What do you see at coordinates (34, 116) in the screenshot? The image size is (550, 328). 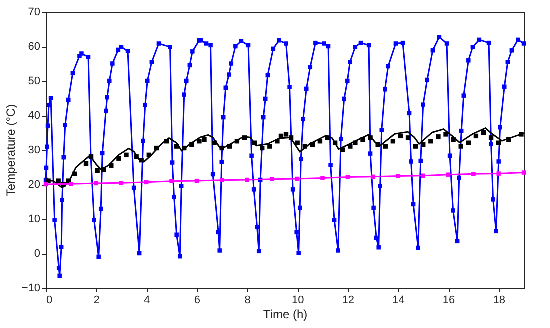 I see `y-tick-label: 40` at bounding box center [34, 116].